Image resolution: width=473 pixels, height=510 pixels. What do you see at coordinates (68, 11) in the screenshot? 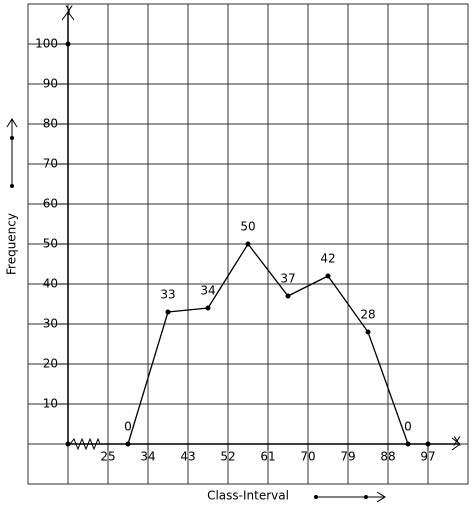
I see `y-axis-name: Y` at bounding box center [68, 11].